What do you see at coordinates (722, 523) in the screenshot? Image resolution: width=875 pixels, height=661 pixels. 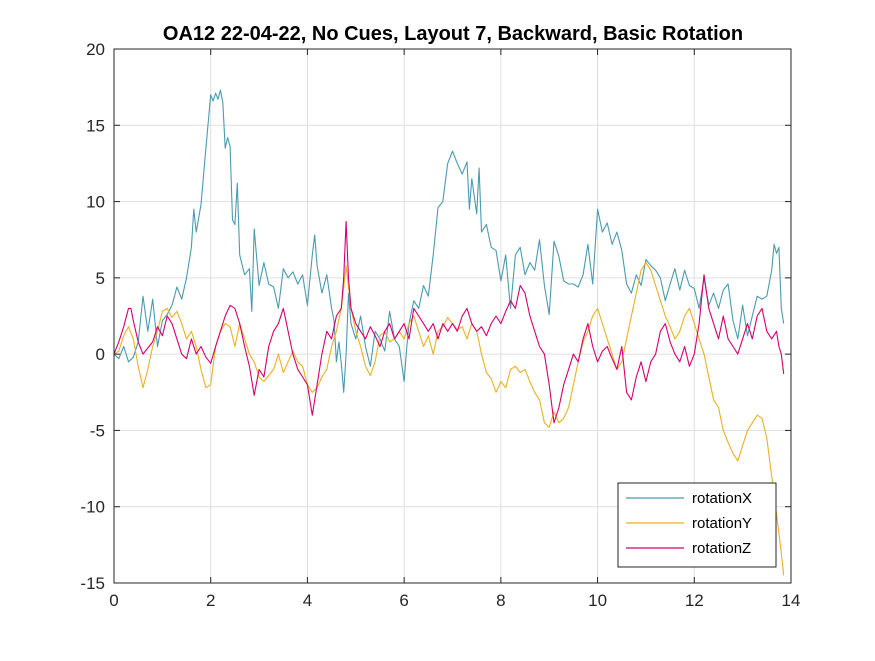 I see `legend-label-rotationY: rotationY` at bounding box center [722, 523].